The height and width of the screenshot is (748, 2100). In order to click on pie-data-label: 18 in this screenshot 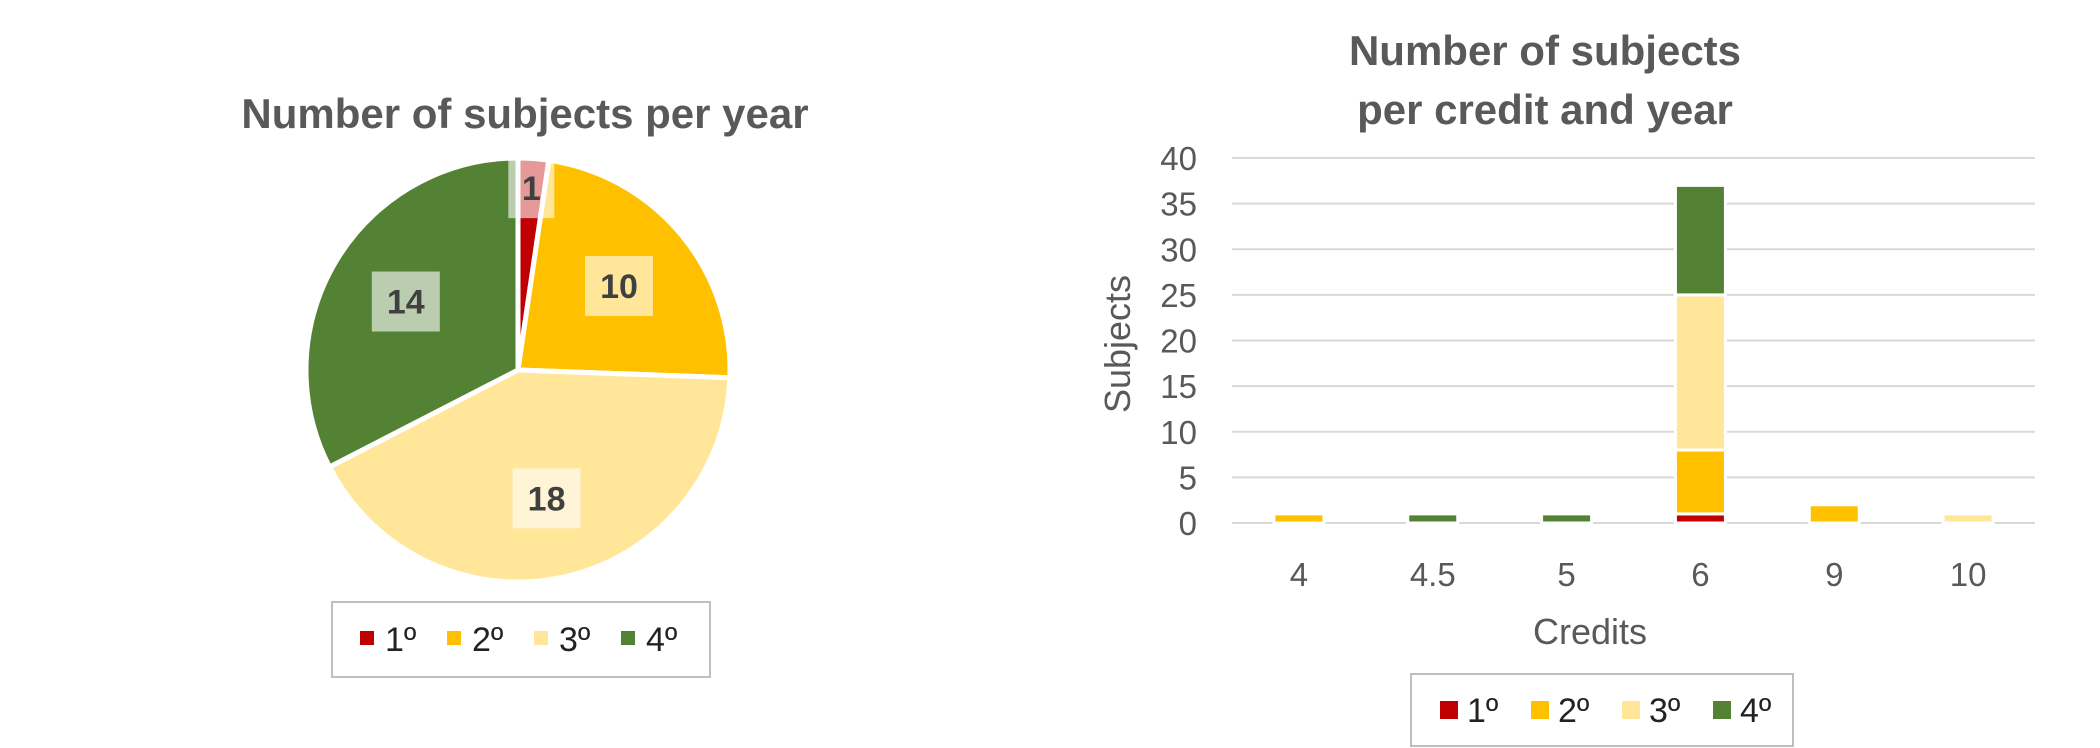, I will do `click(547, 499)`.